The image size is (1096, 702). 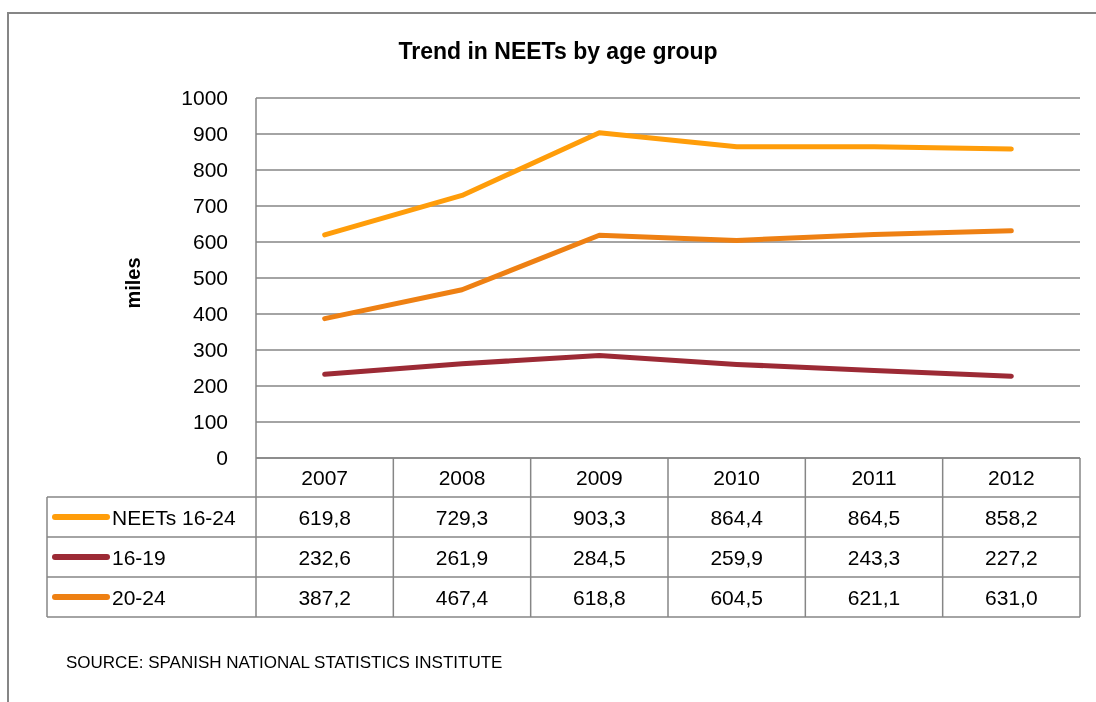 I want to click on y-tick-label: 900, so click(x=210, y=134).